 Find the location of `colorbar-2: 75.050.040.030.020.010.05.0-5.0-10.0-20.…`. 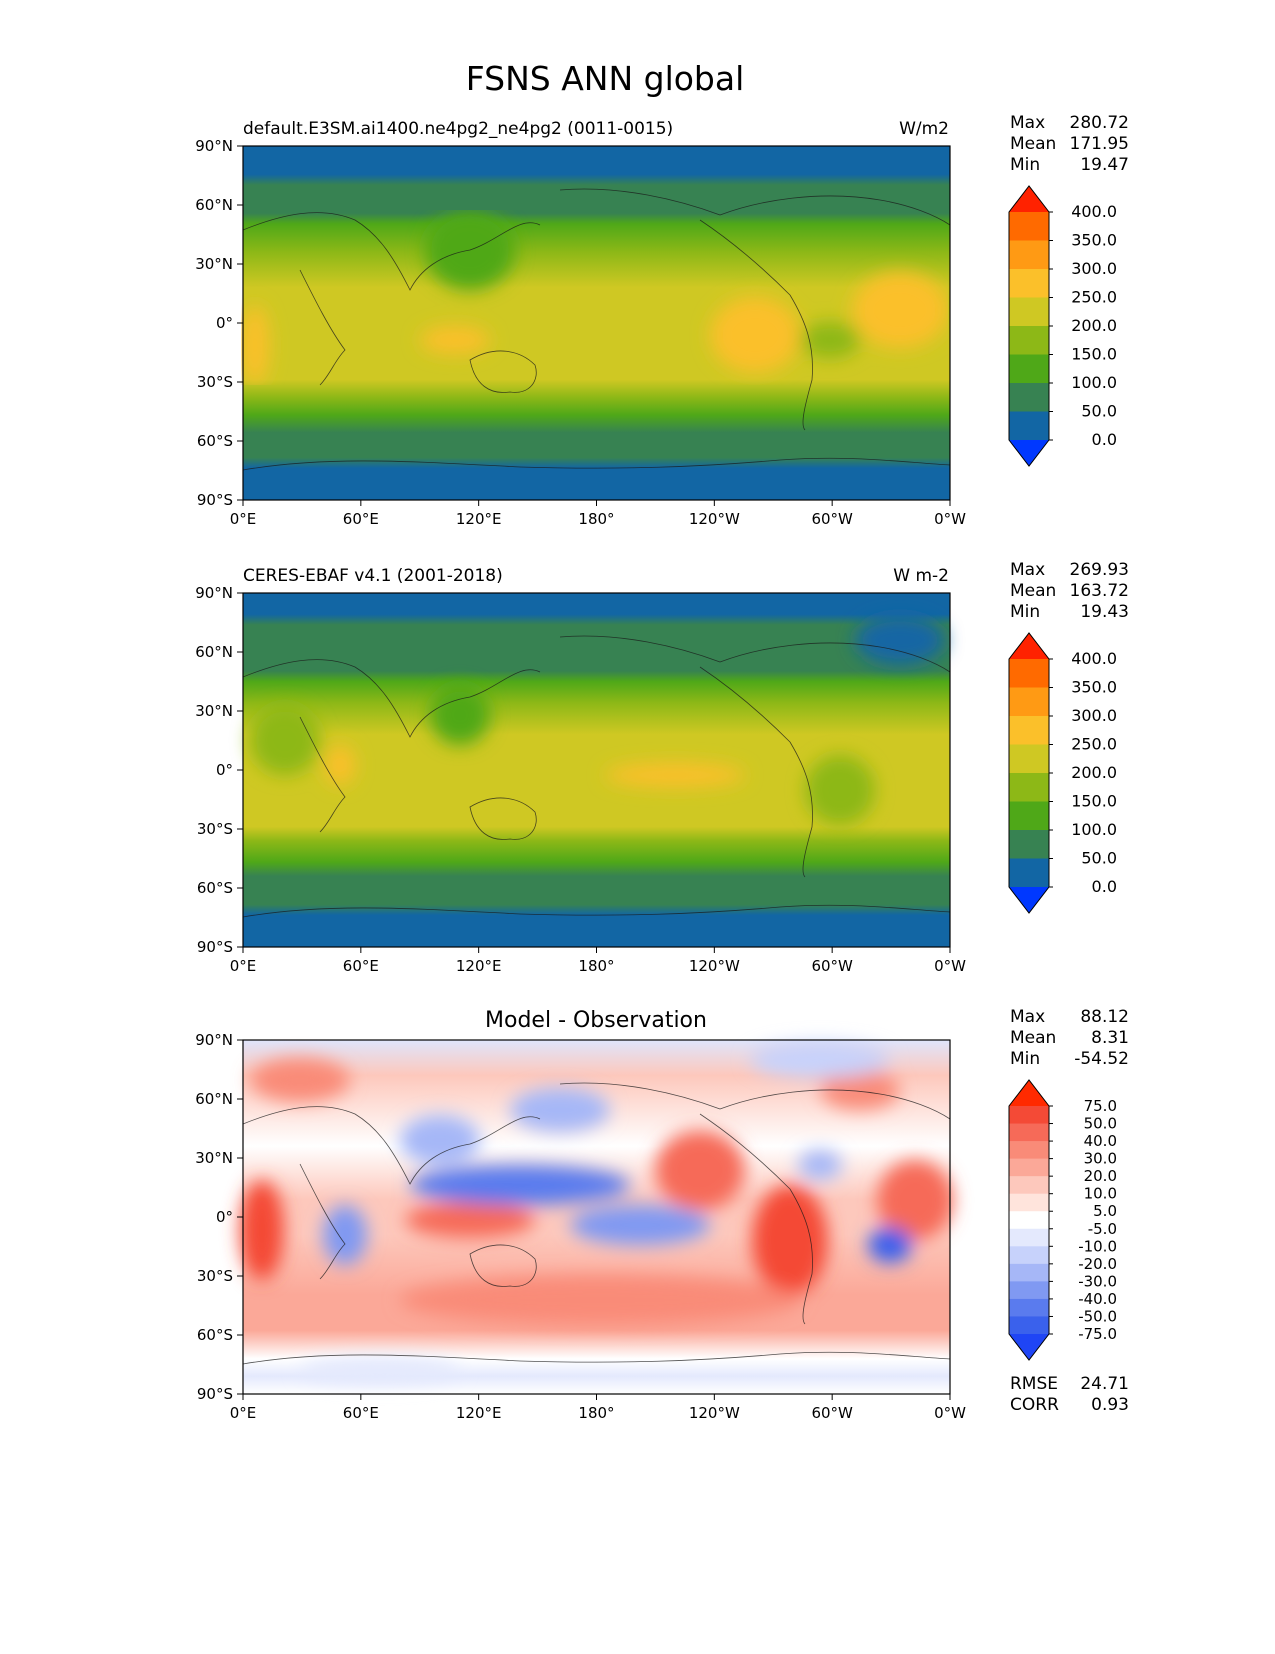

colorbar-2: 75.050.040.030.020.010.05.0-5.0-10.0-20.… is located at coordinates (1062, 1220).